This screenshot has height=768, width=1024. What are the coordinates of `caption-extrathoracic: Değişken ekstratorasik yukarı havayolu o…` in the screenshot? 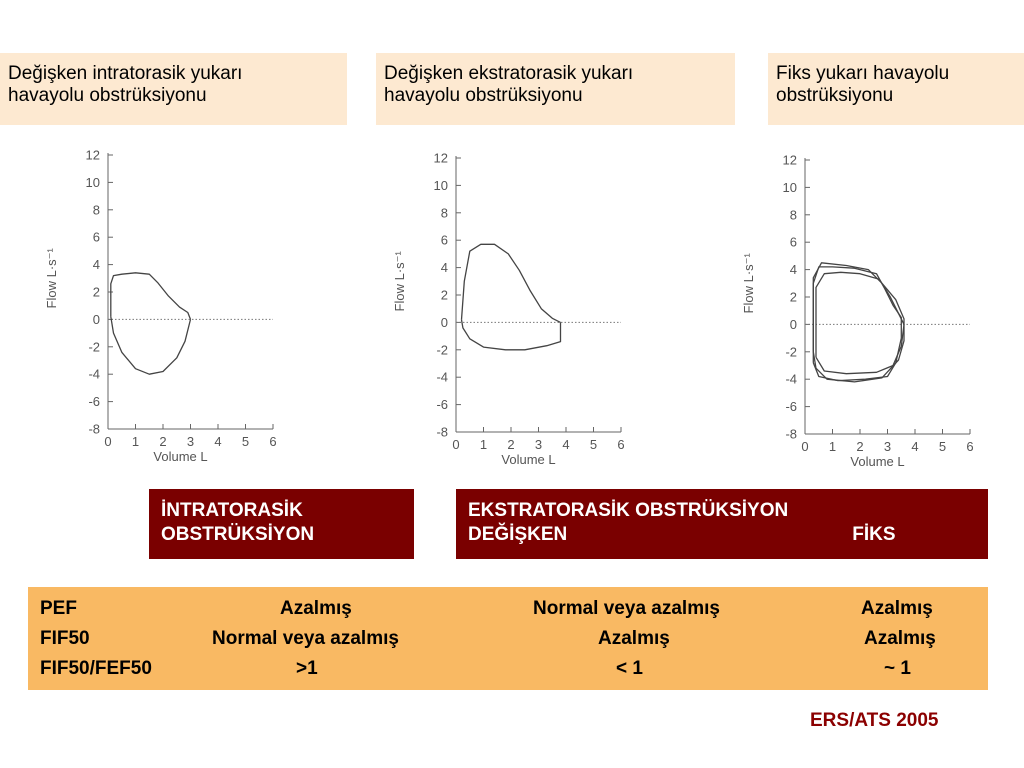 It's located at (555, 89).